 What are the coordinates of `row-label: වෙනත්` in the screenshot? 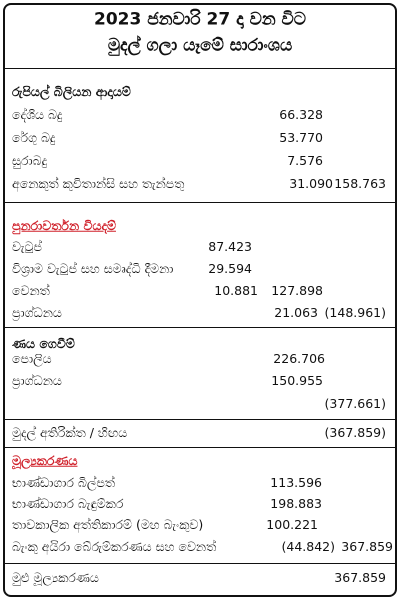 It's located at (31, 290).